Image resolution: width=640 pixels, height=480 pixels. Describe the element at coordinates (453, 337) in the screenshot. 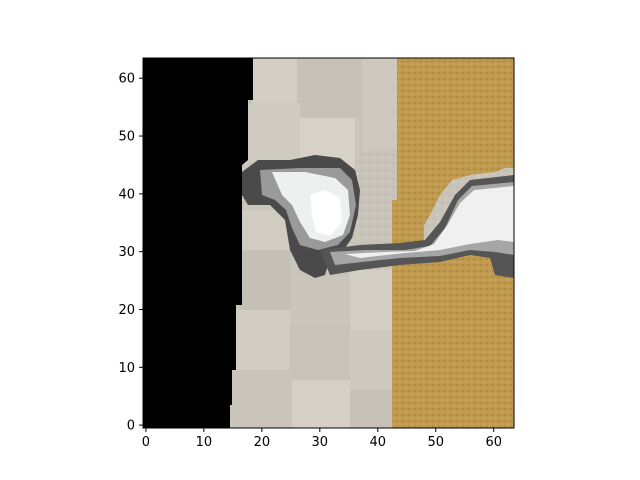

I see `wood-region-lower` at that location.